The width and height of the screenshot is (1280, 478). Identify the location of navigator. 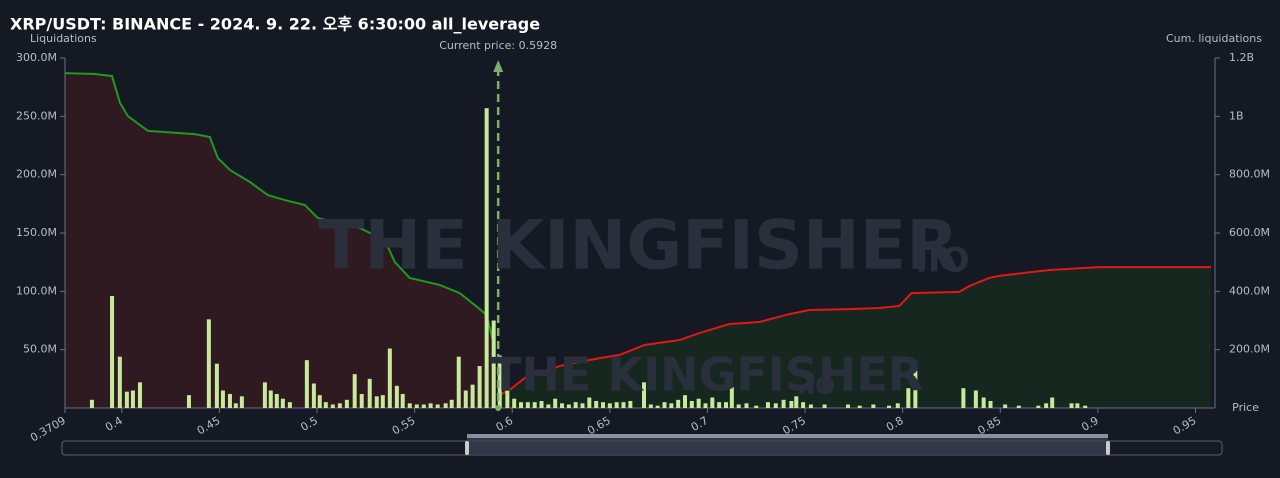
(642, 445).